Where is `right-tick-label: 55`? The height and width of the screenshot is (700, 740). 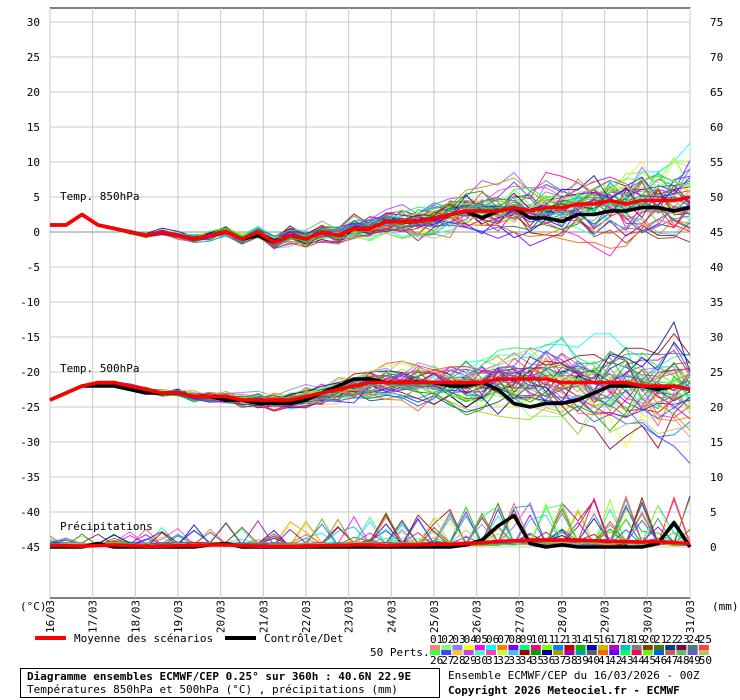 right-tick-label: 55 is located at coordinates (716, 162).